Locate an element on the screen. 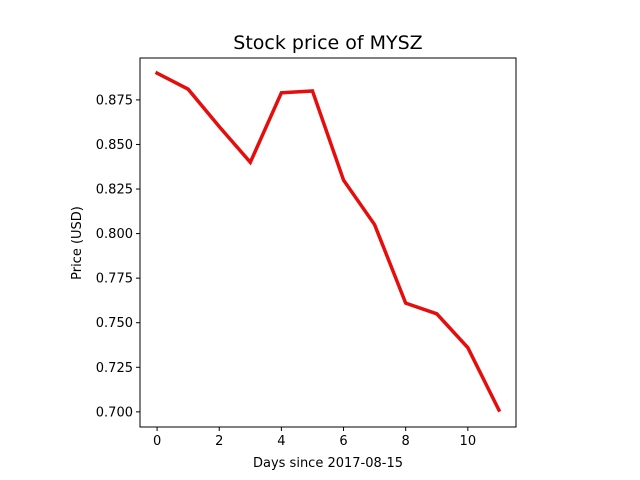 The width and height of the screenshot is (640, 480). chart-title: Stock price of MYSZ is located at coordinates (327, 43).